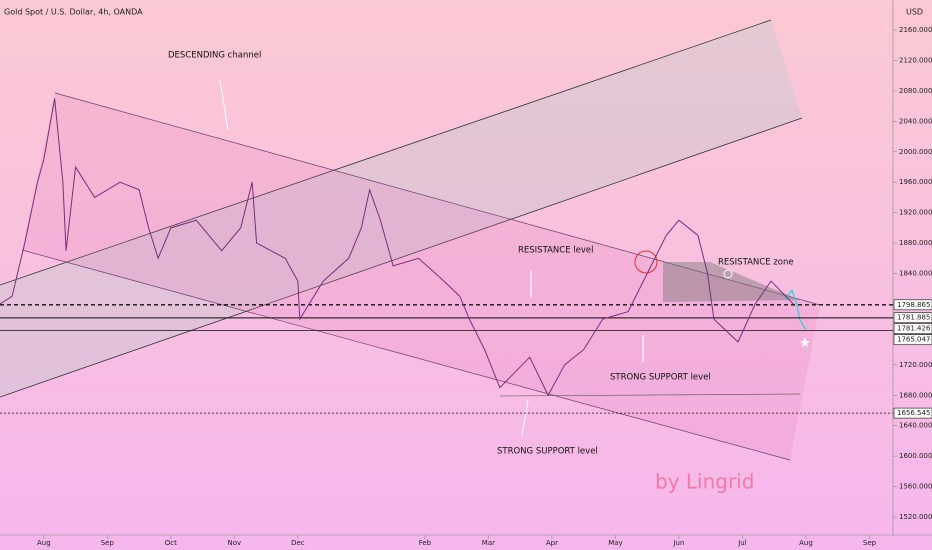 The width and height of the screenshot is (932, 550). I want to click on y-tick-label: 1560.000, so click(915, 487).